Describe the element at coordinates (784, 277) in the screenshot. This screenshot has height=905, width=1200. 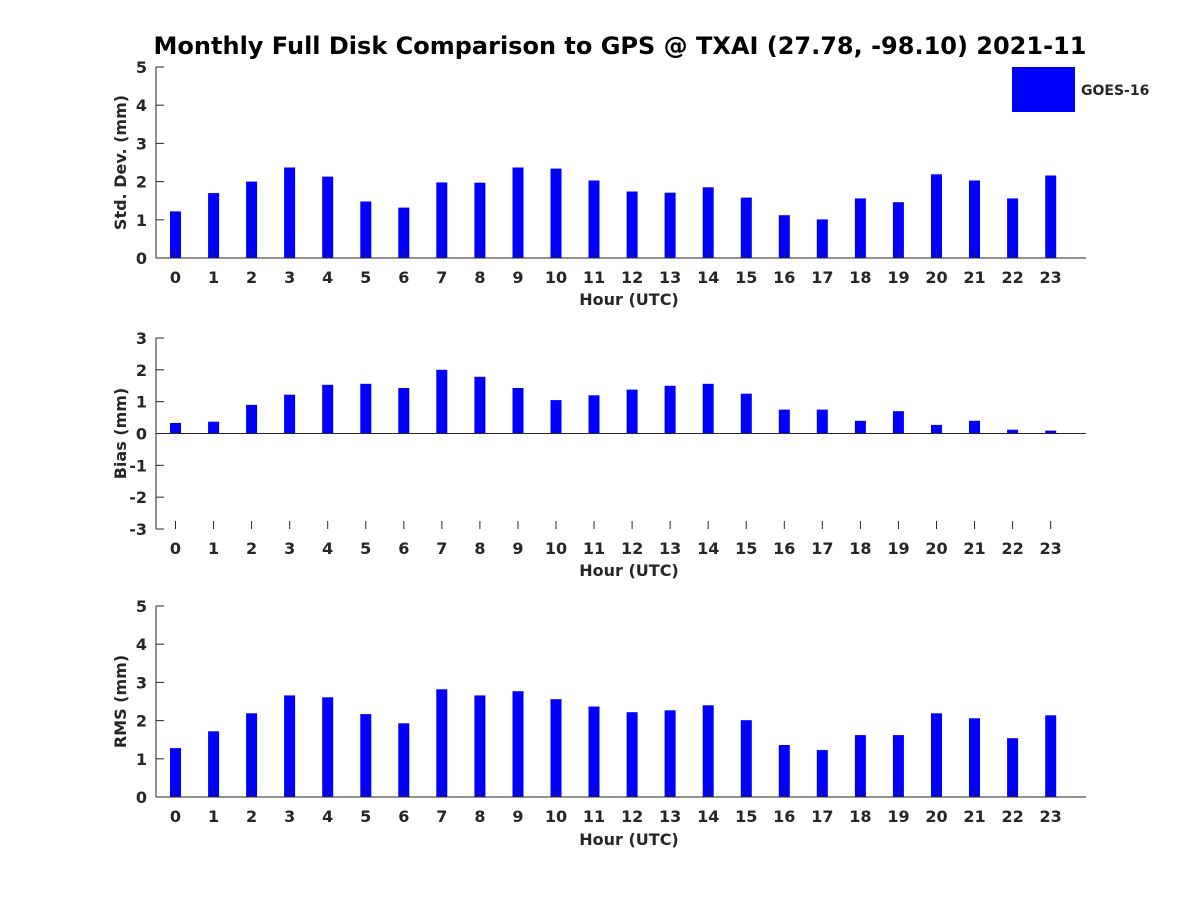
I see `x-tick-label: 16` at that location.